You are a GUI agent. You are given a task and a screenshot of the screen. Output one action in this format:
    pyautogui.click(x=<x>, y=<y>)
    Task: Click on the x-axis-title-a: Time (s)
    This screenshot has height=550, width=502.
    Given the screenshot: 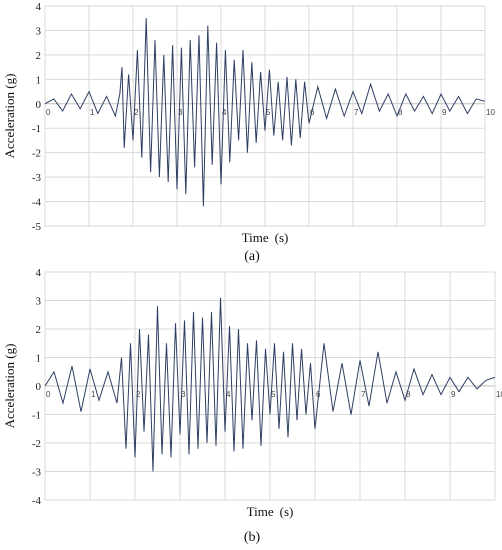 What is the action you would take?
    pyautogui.click(x=265, y=237)
    